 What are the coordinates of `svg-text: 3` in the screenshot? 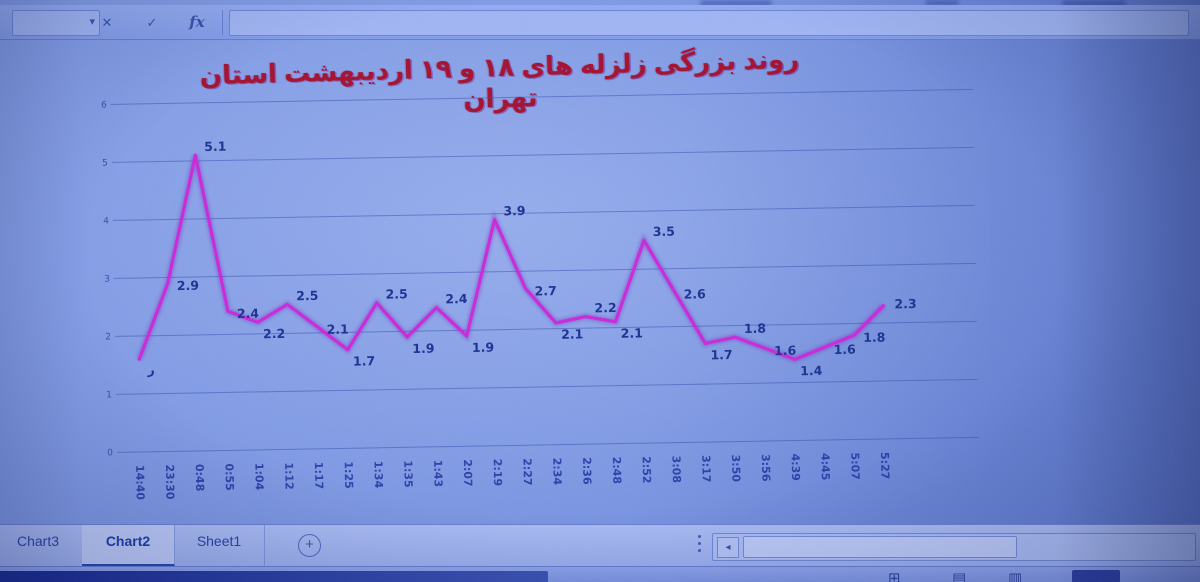 It's located at (107, 279).